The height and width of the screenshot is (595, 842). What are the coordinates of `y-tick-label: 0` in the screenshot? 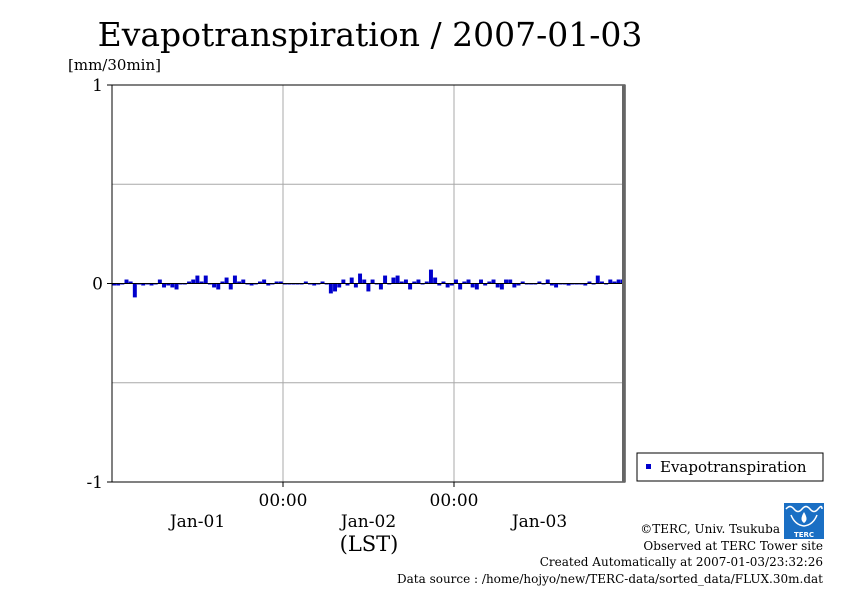 It's located at (97, 285).